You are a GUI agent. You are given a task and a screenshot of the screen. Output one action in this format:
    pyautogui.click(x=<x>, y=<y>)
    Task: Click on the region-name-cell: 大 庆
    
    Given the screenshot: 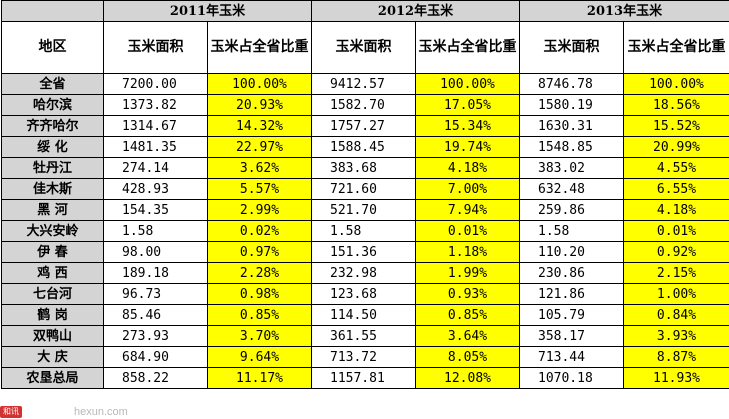 What is the action you would take?
    pyautogui.click(x=52, y=357)
    